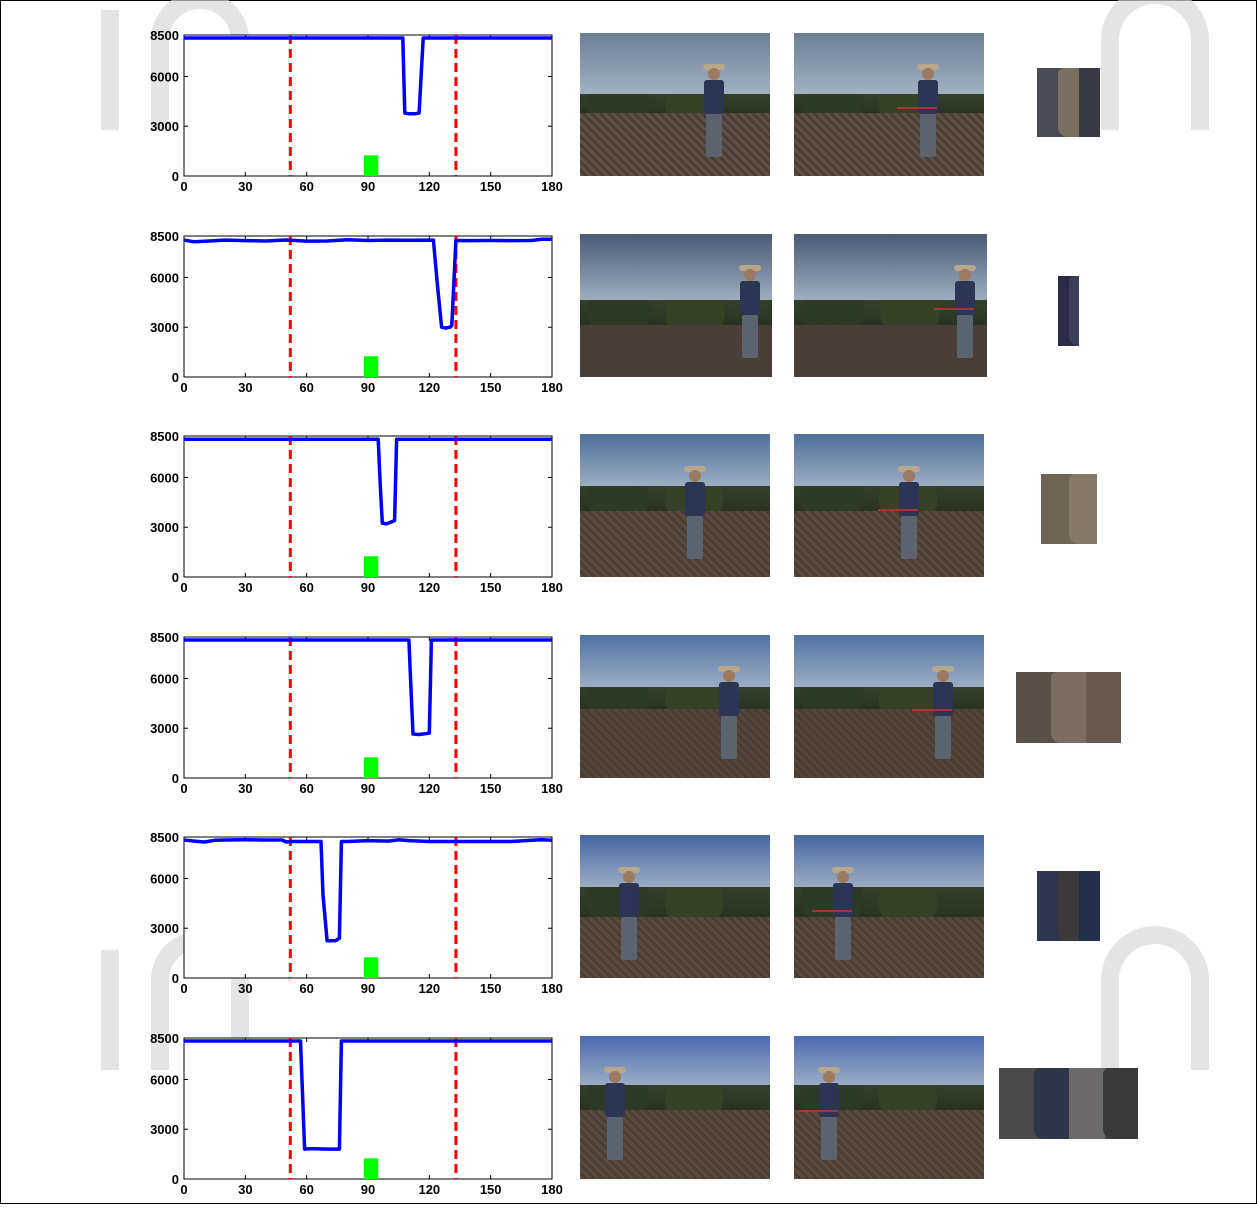 The height and width of the screenshot is (1218, 1257). I want to click on chart-5: 0 30 60 90 120 150 180 0 3000 6000 8500, so click(356, 913).